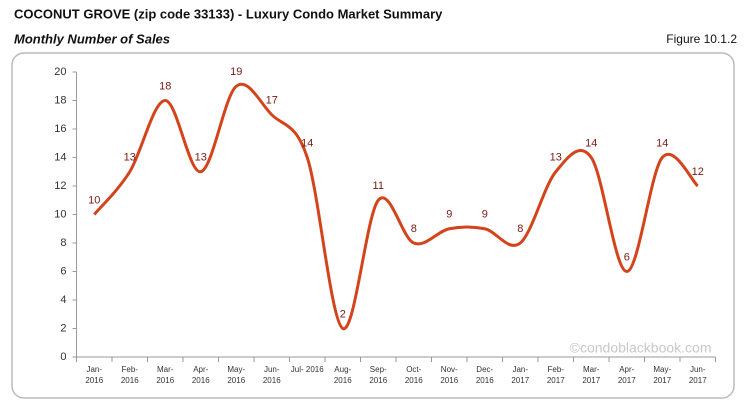 The image size is (745, 406). I want to click on x-tick-label: Aug-, so click(342, 369).